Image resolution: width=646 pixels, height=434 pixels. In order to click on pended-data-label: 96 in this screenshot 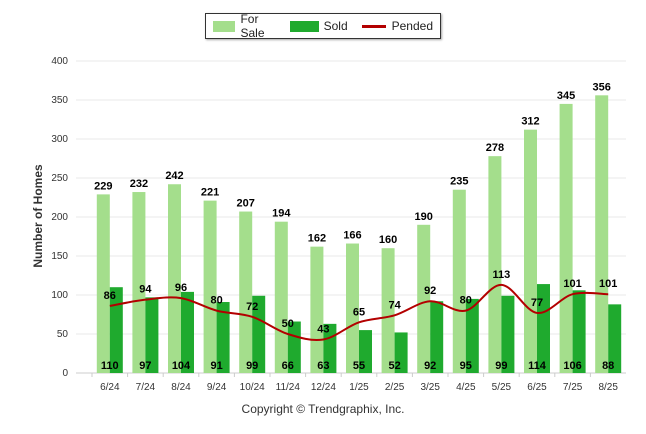, I will do `click(181, 288)`.